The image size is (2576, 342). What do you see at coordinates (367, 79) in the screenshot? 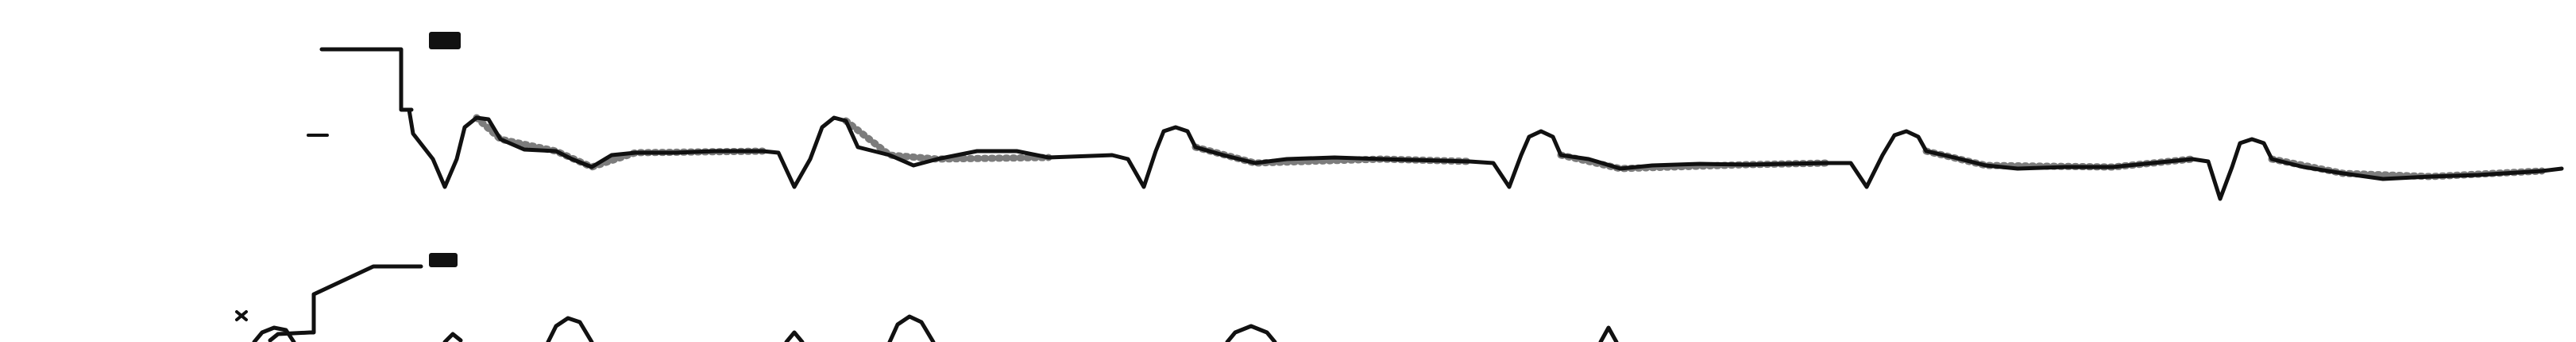
I see `upper-calibration-pulse` at bounding box center [367, 79].